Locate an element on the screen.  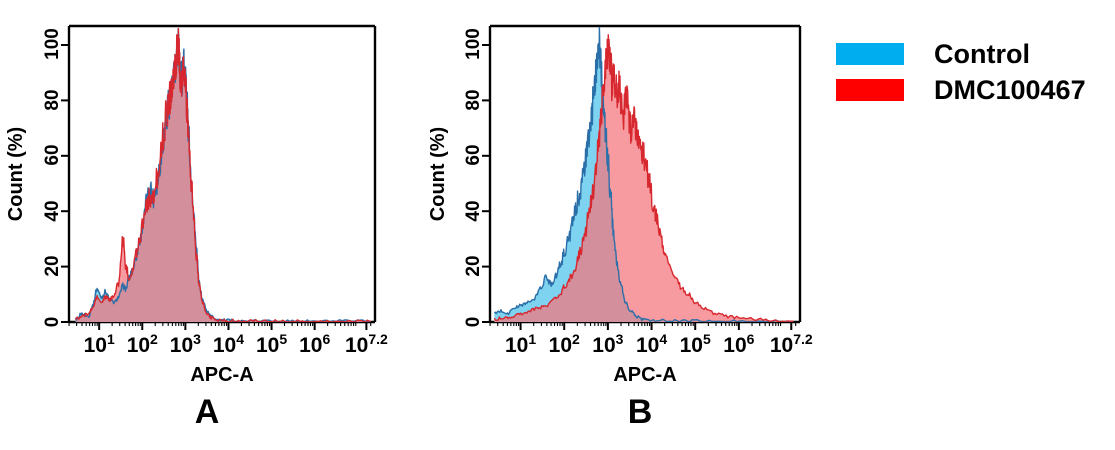
legend: Control DMC100467 is located at coordinates (973, 76).